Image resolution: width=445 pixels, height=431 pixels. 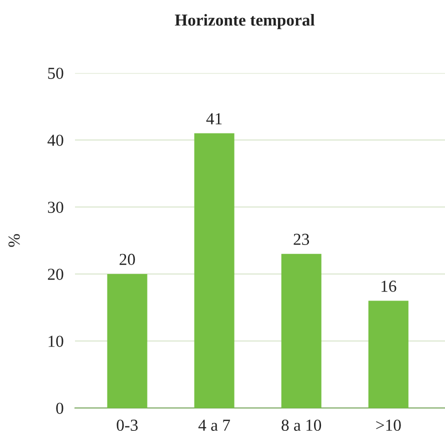 I want to click on x-tick-label: 8 a 10, so click(x=302, y=425).